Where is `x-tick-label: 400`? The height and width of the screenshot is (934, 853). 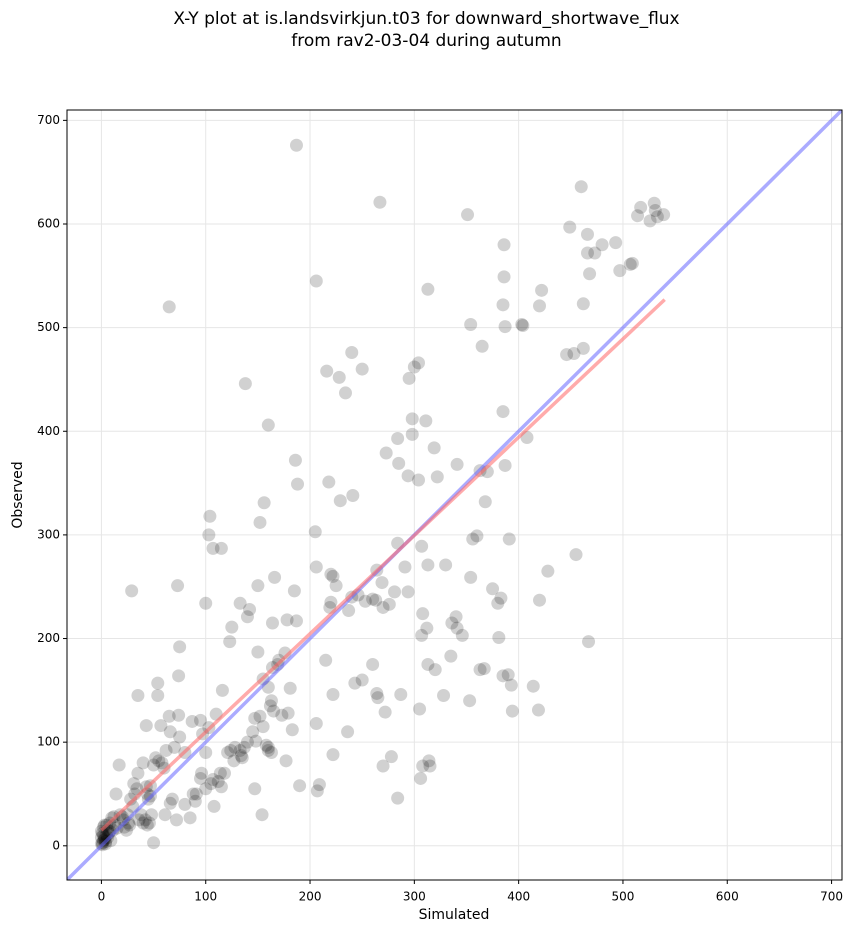 x-tick-label: 400 is located at coordinates (518, 897).